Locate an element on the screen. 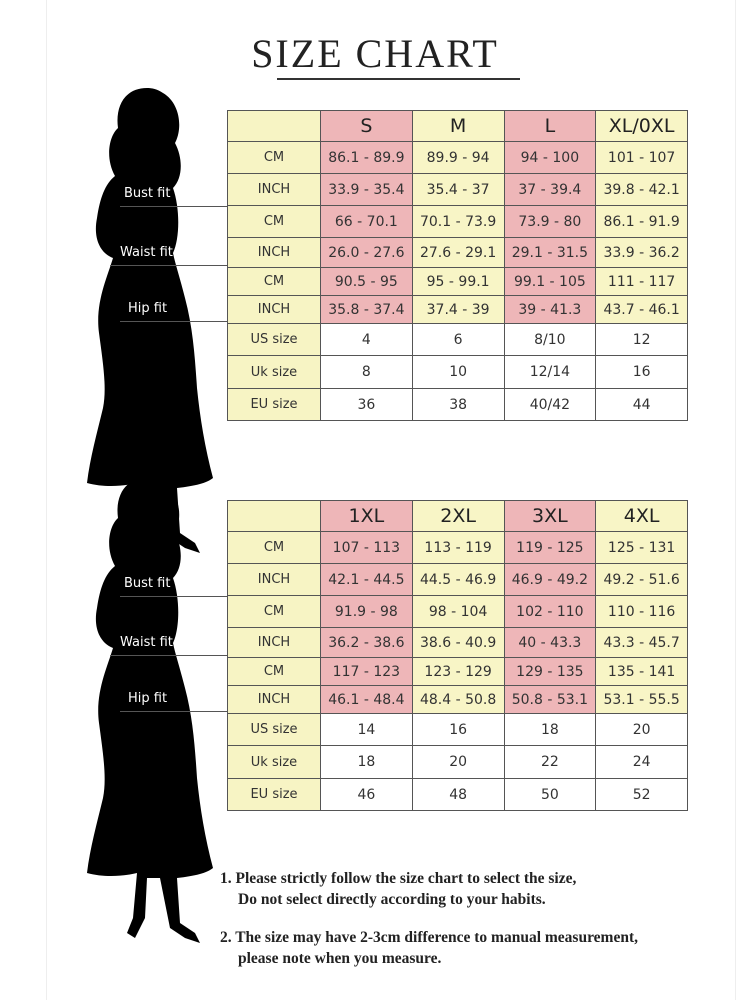 This screenshot has width=750, height=1000. size-value-cell: 12 is located at coordinates (641, 339).